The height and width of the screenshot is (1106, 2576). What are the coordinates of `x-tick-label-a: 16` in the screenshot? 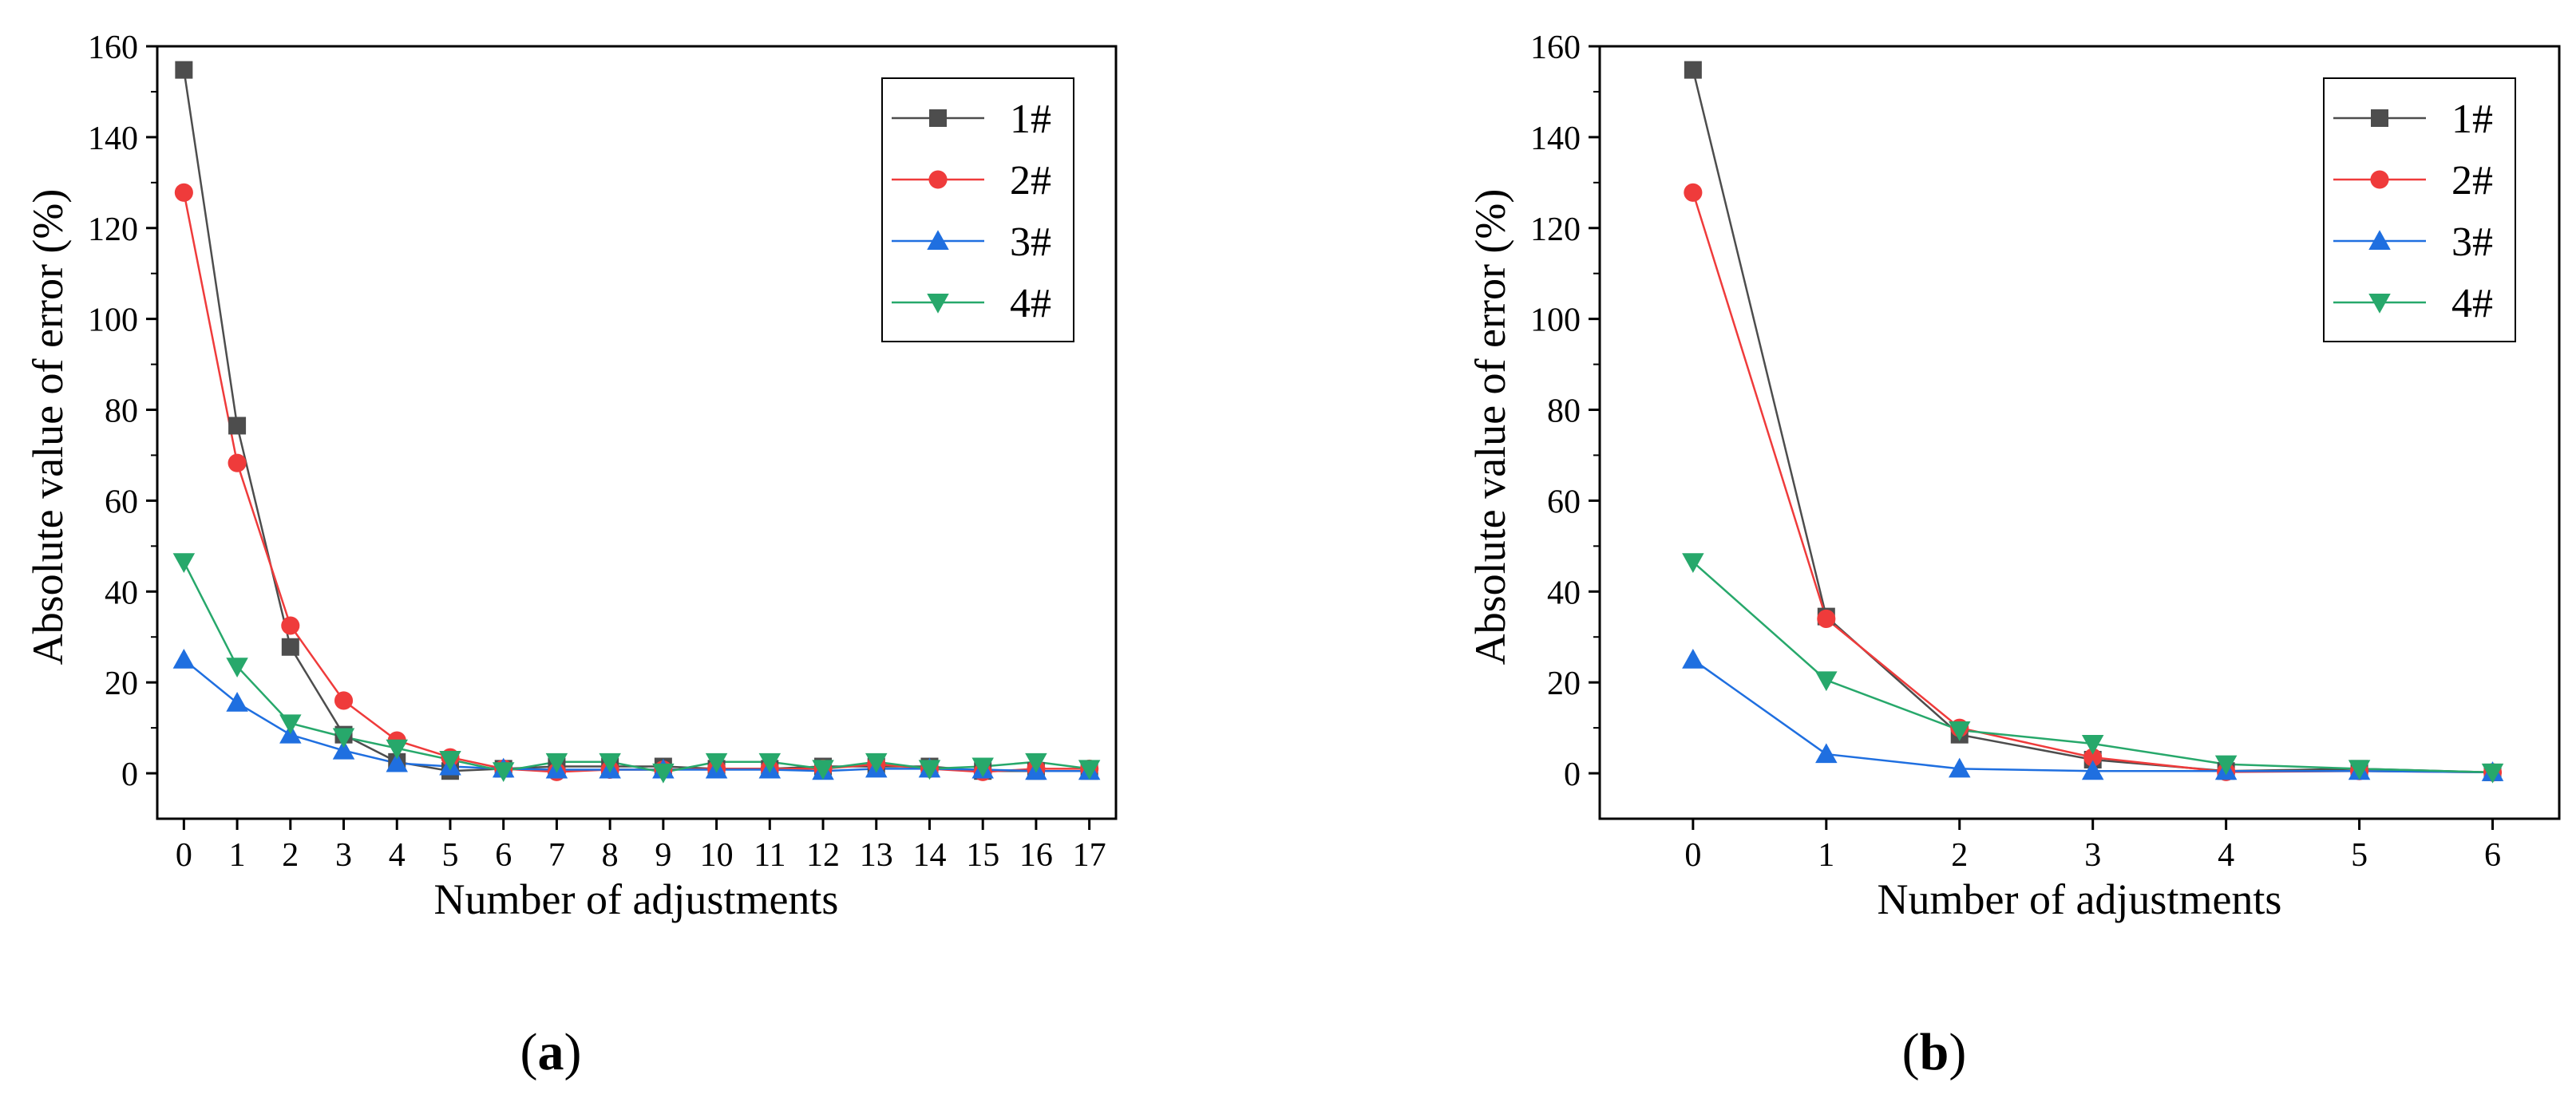 It's located at (1036, 856).